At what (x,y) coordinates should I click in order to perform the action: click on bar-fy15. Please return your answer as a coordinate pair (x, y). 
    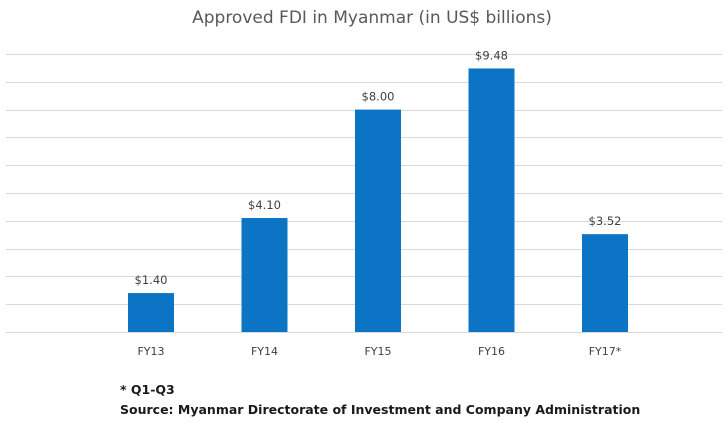
    Looking at the image, I should click on (378, 220).